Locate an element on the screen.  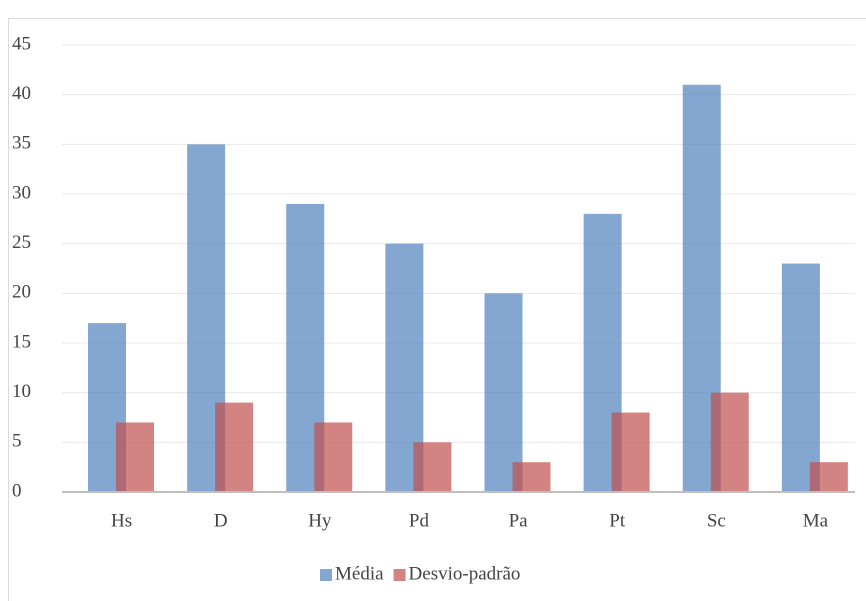
x-tick-label: Pd is located at coordinates (419, 520).